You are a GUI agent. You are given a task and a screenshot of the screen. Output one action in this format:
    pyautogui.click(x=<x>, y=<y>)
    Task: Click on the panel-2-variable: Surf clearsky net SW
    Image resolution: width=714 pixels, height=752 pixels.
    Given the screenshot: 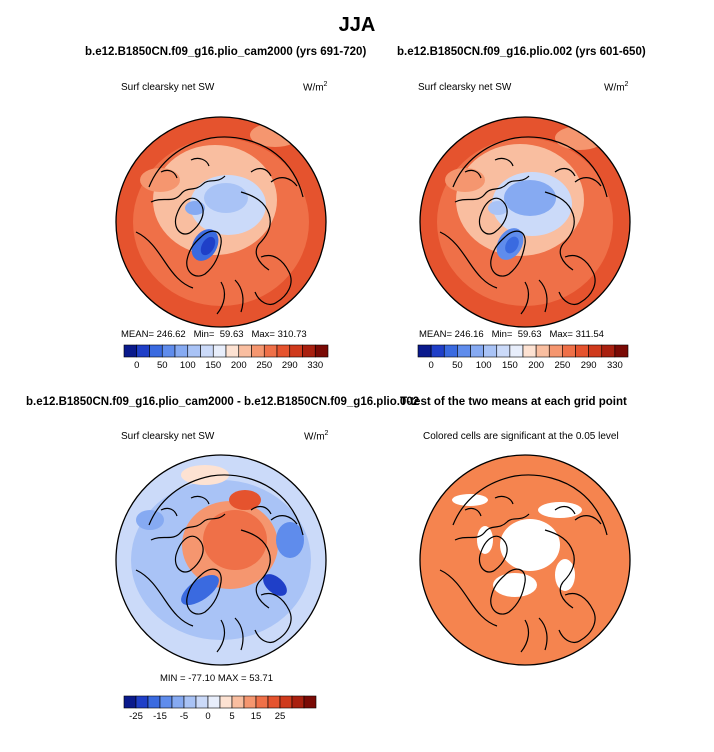 What is the action you would take?
    pyautogui.click(x=465, y=87)
    